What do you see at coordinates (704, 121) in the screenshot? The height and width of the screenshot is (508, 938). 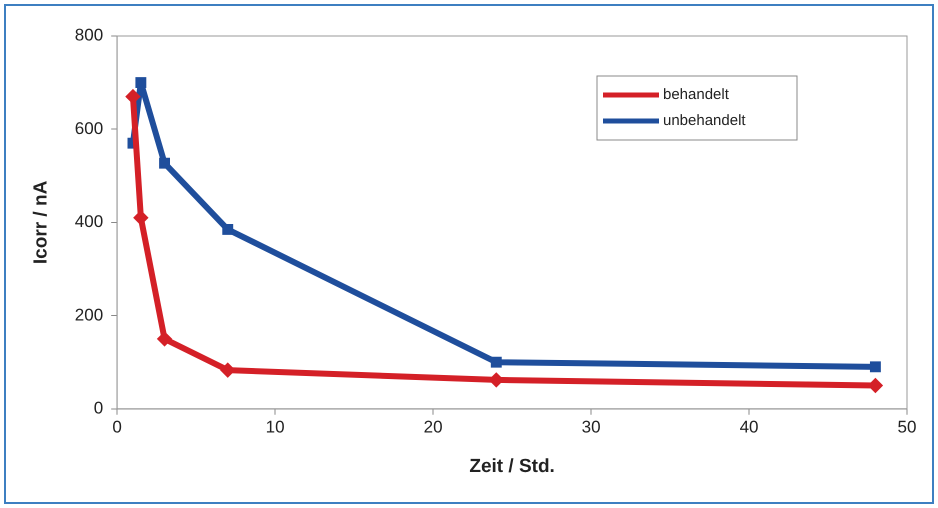 I see `legend-label: unbehandelt` at bounding box center [704, 121].